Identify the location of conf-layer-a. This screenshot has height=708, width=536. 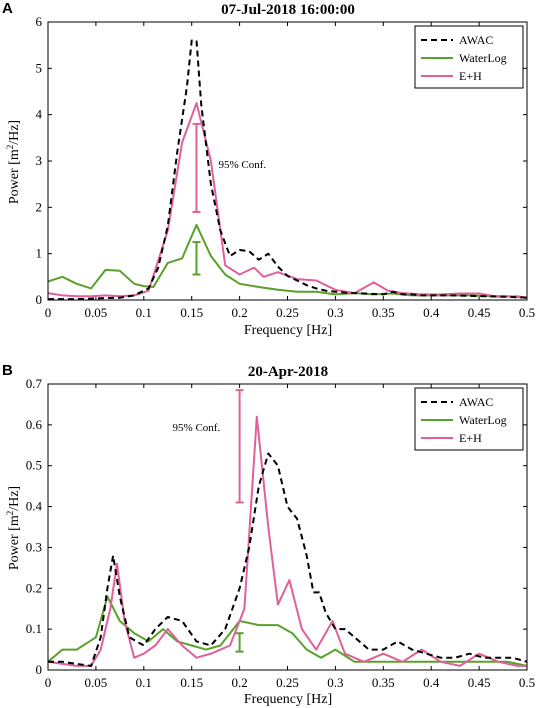
(196, 199).